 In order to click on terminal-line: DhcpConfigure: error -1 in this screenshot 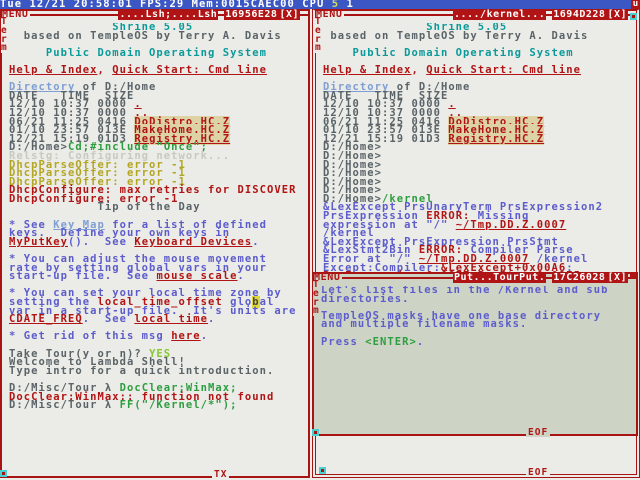, I will do `click(157, 199)`.